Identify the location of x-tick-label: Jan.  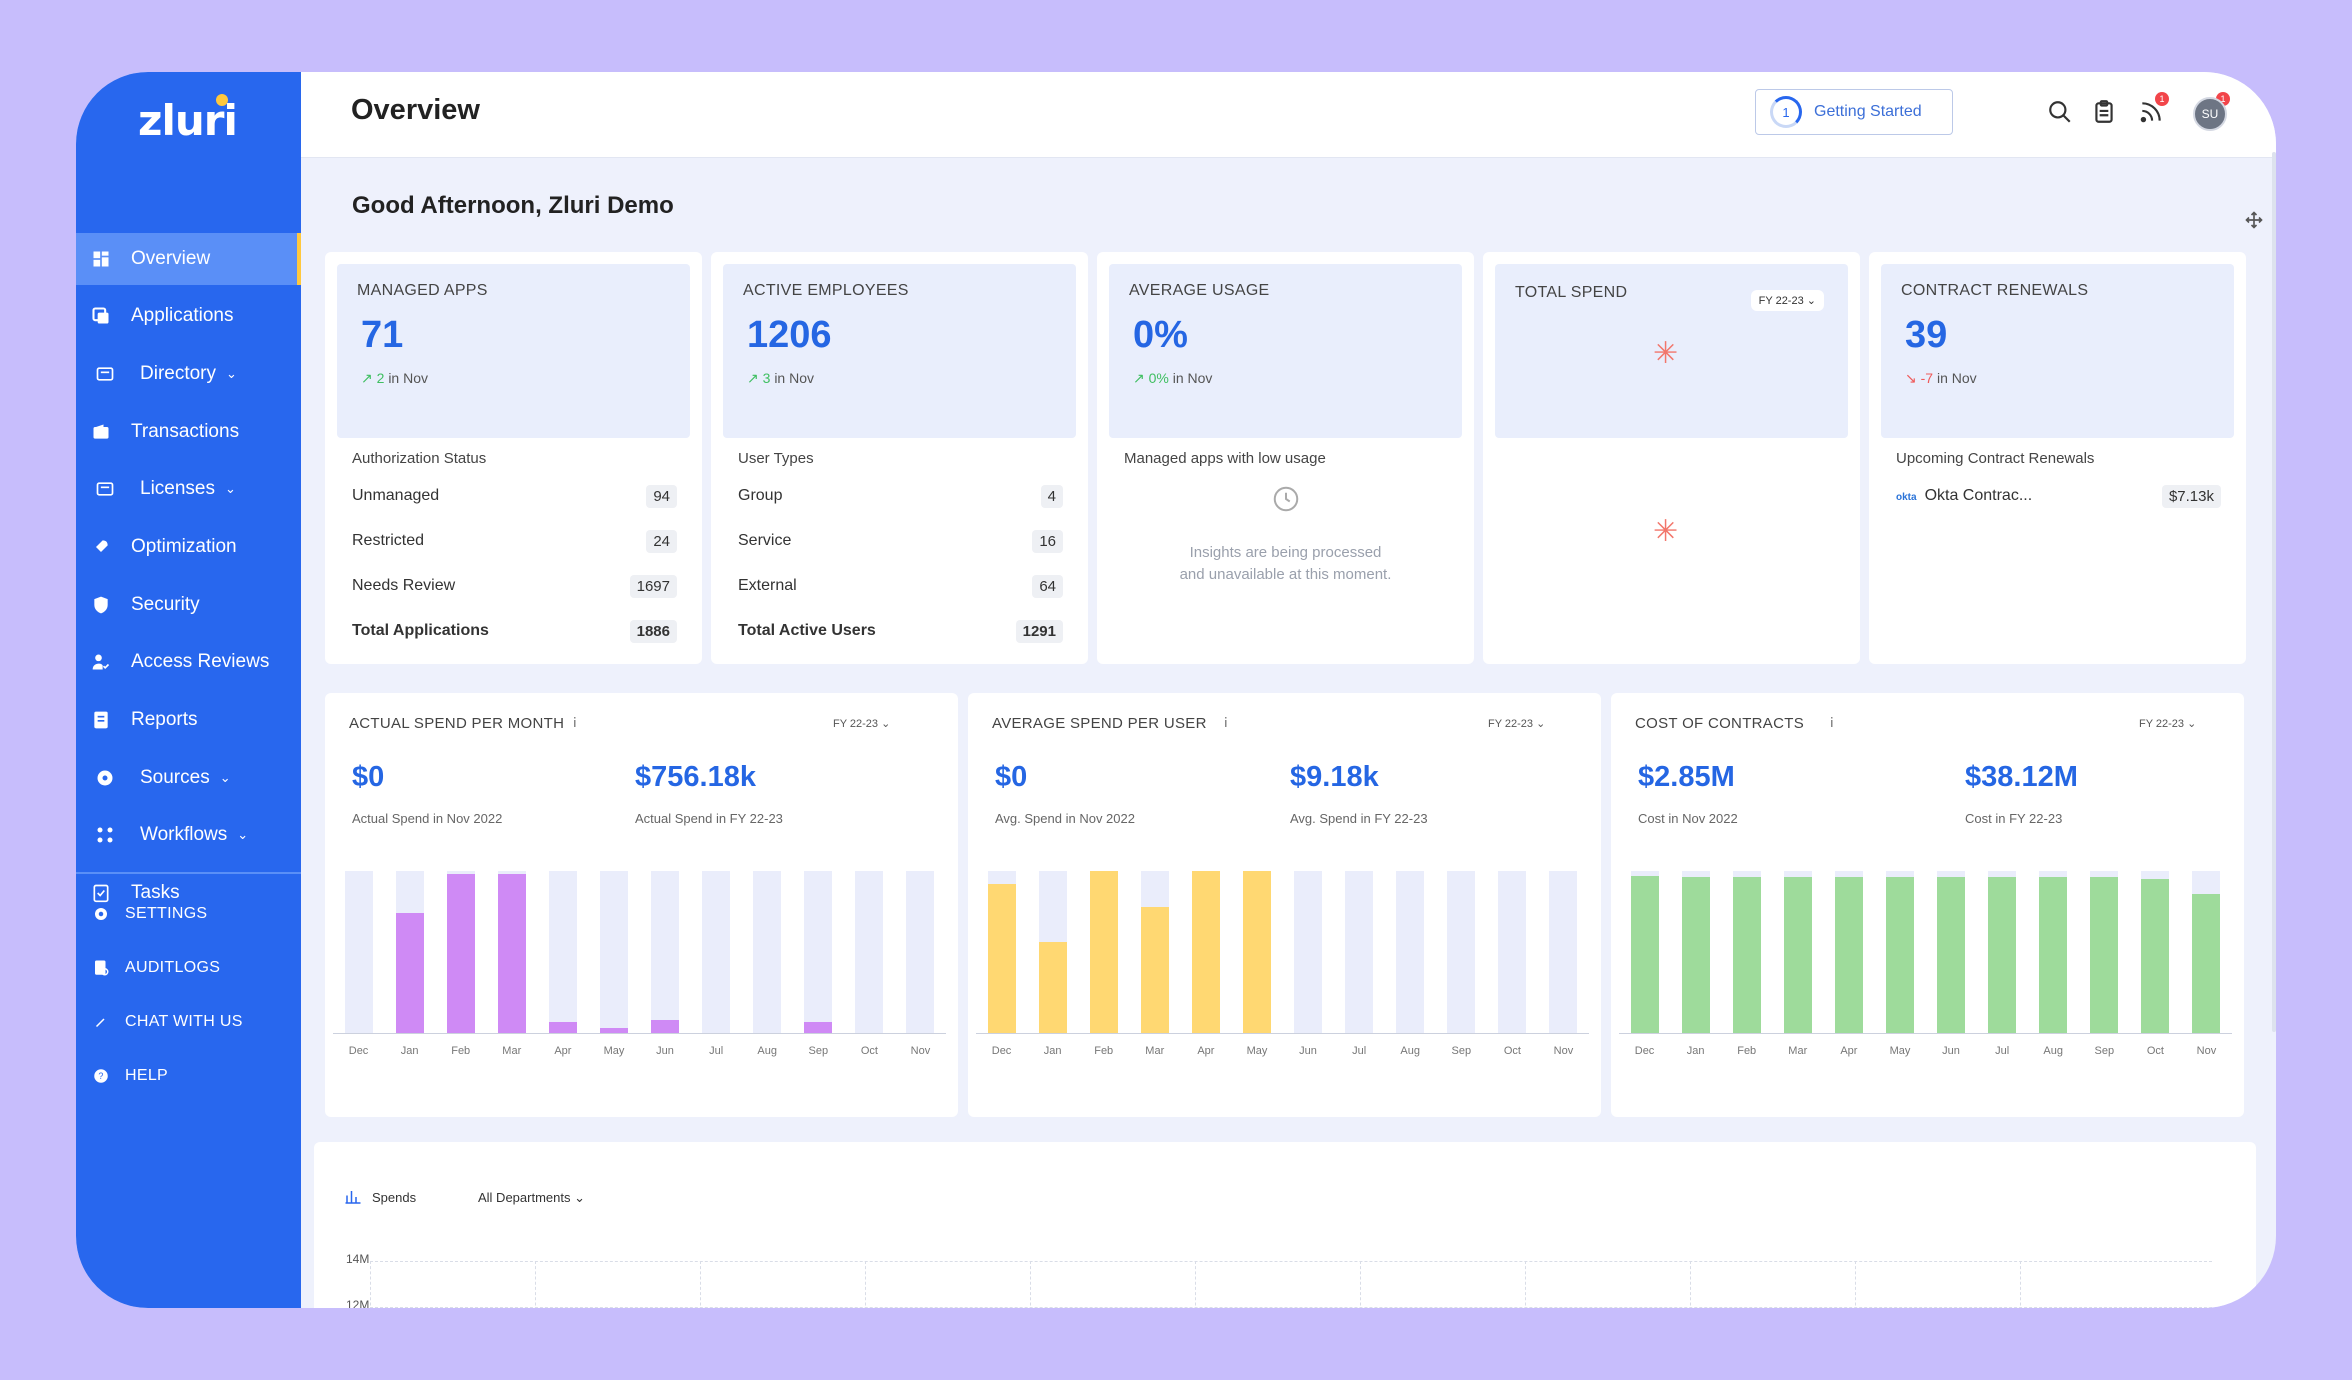
(1052, 1051).